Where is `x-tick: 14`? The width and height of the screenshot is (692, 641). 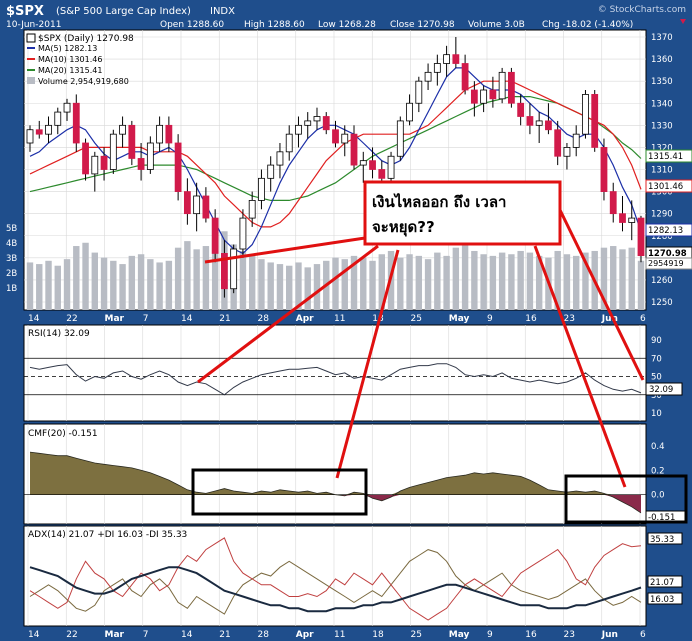
x-tick: 14 is located at coordinates (34, 319).